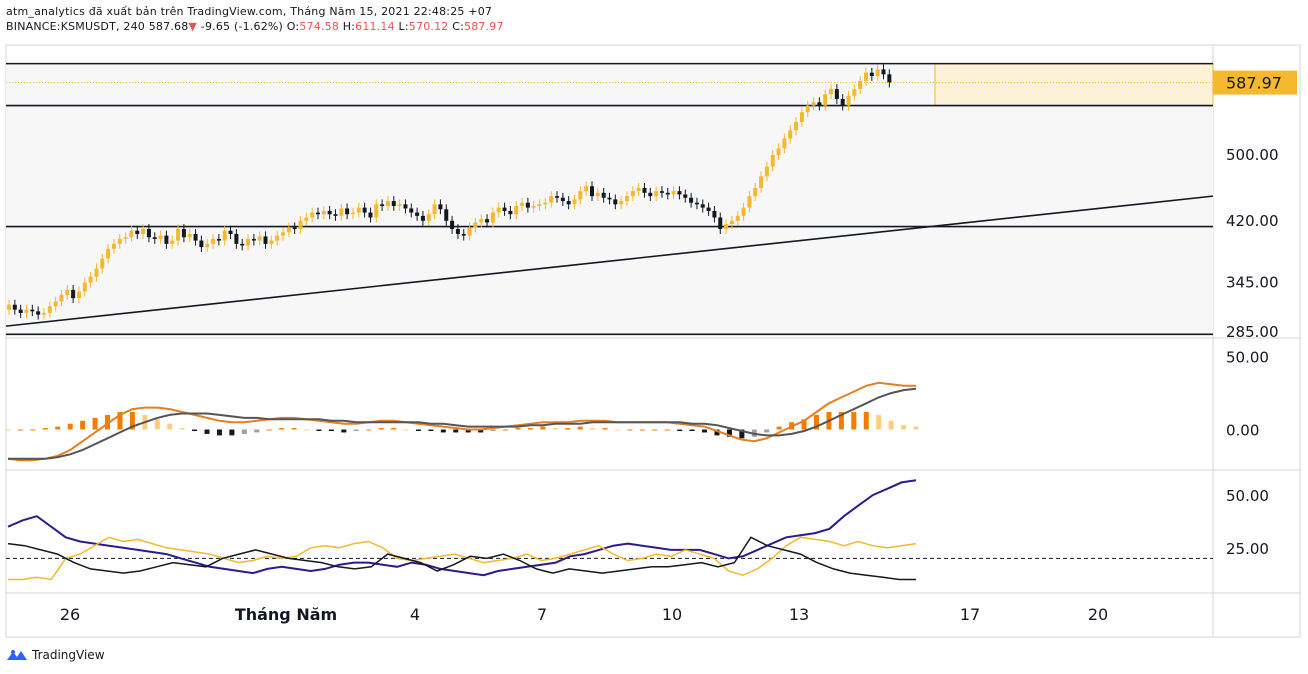 This screenshot has width=1308, height=674. What do you see at coordinates (428, 26) in the screenshot?
I see `low-value: 570.12` at bounding box center [428, 26].